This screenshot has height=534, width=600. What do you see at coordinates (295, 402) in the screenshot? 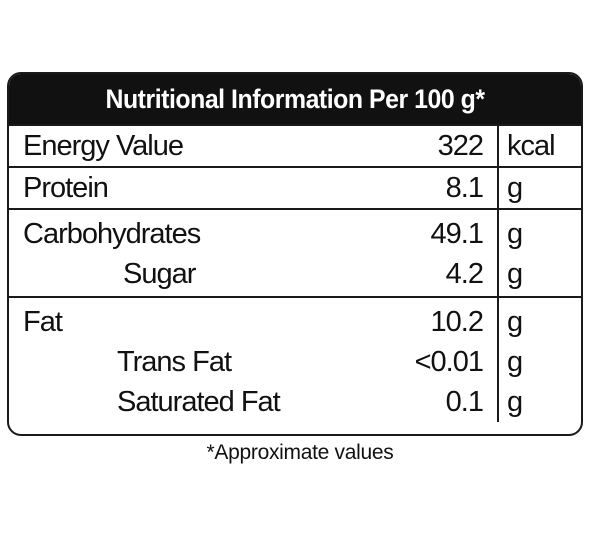
I see `table-row: Saturated Fat 0.1 g` at bounding box center [295, 402].